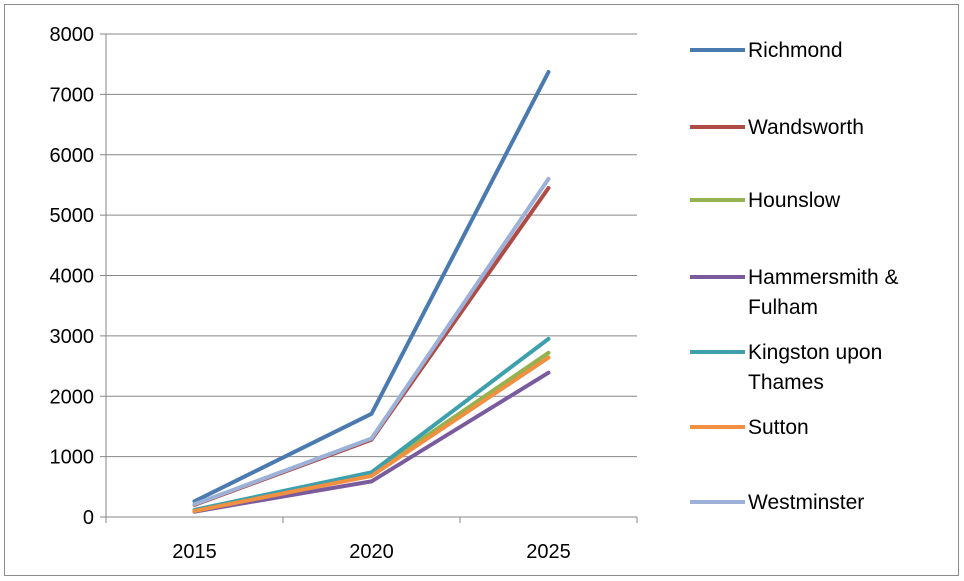 The image size is (964, 581). Describe the element at coordinates (794, 200) in the screenshot. I see `legend-label: Hounslow` at that location.